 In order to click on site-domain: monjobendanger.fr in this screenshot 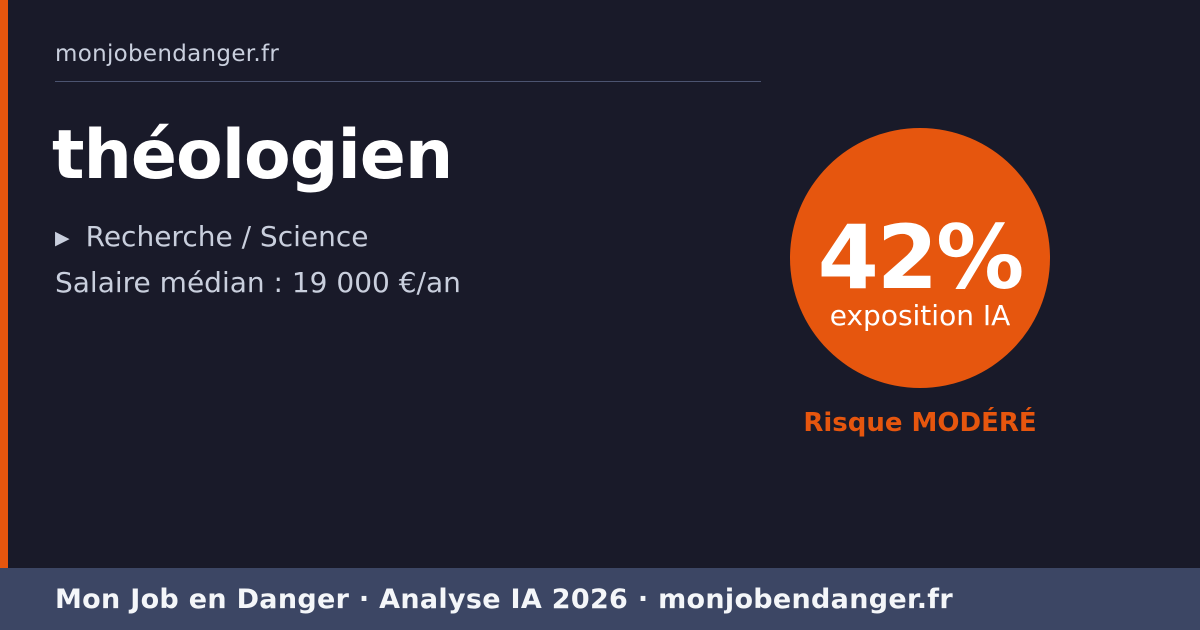, I will do `click(167, 54)`.